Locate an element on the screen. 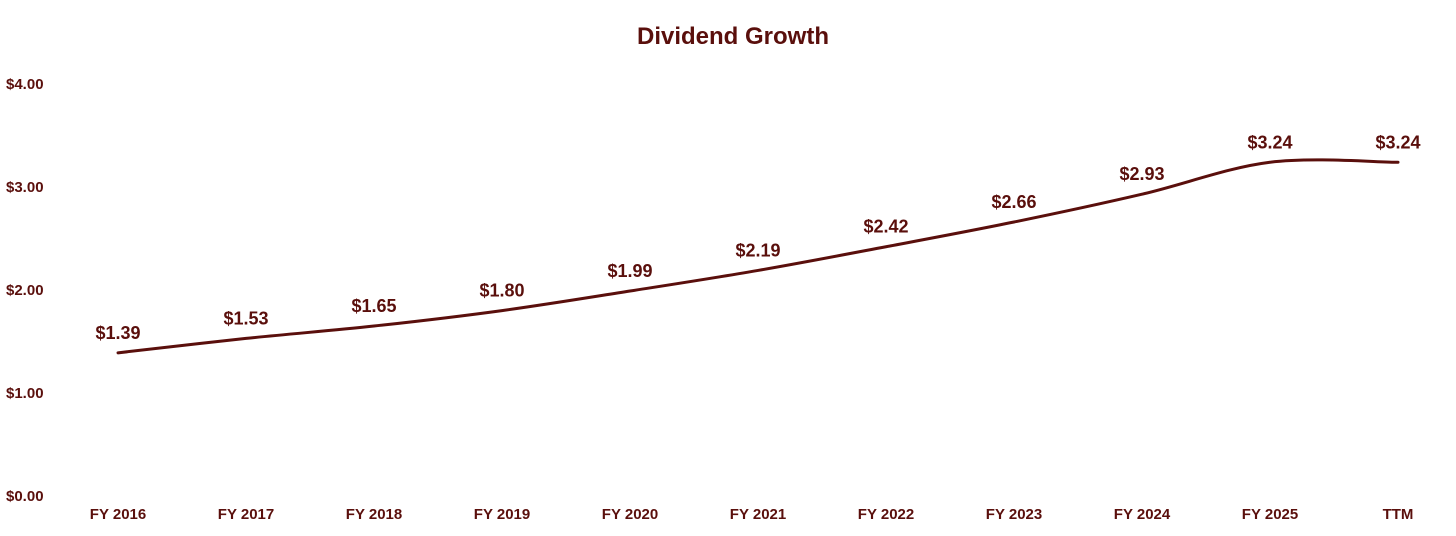 The image size is (1456, 536). x-tick-label: FY 2016 is located at coordinates (118, 514).